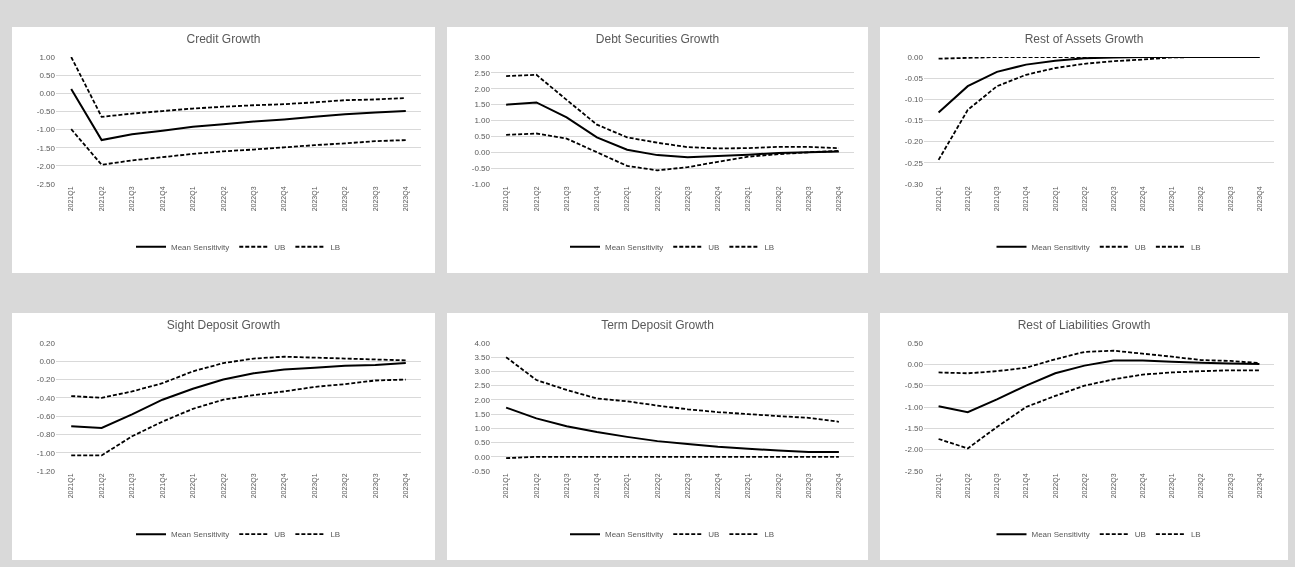 The height and width of the screenshot is (567, 1295). I want to click on y-tick-label: -0.05, so click(914, 78).